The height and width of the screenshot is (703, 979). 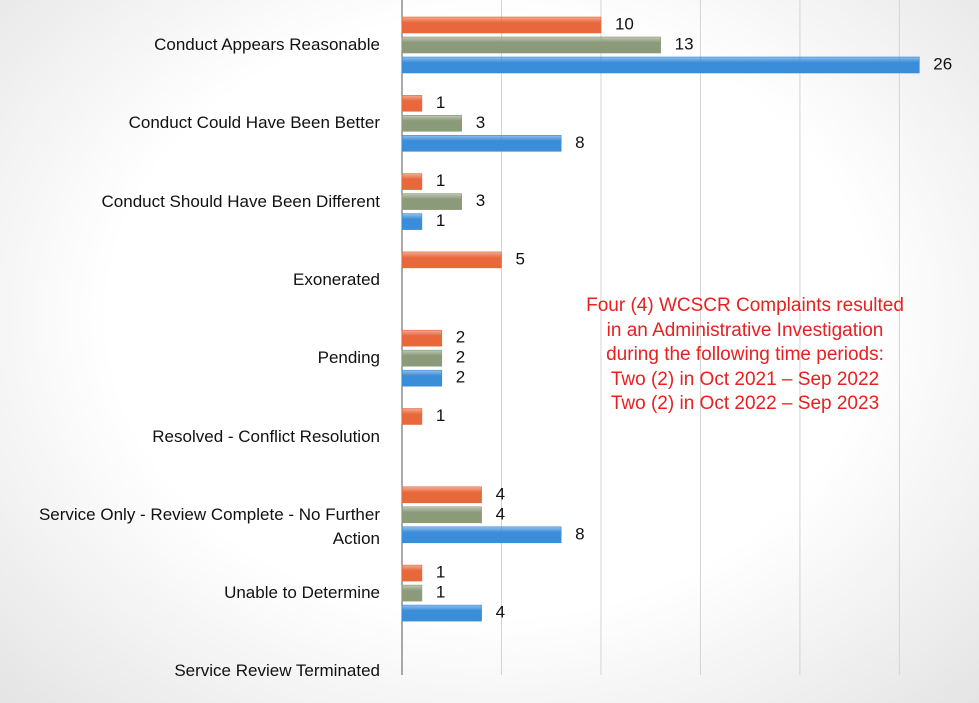 What do you see at coordinates (745, 404) in the screenshot?
I see `annotation-line: Two (2) in Oct 2022 – Sep 2023` at bounding box center [745, 404].